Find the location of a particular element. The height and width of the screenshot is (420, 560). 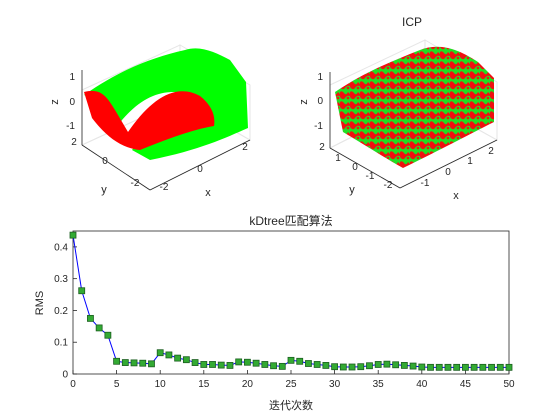

plot1-z-tick-label: -1 is located at coordinates (70, 126).